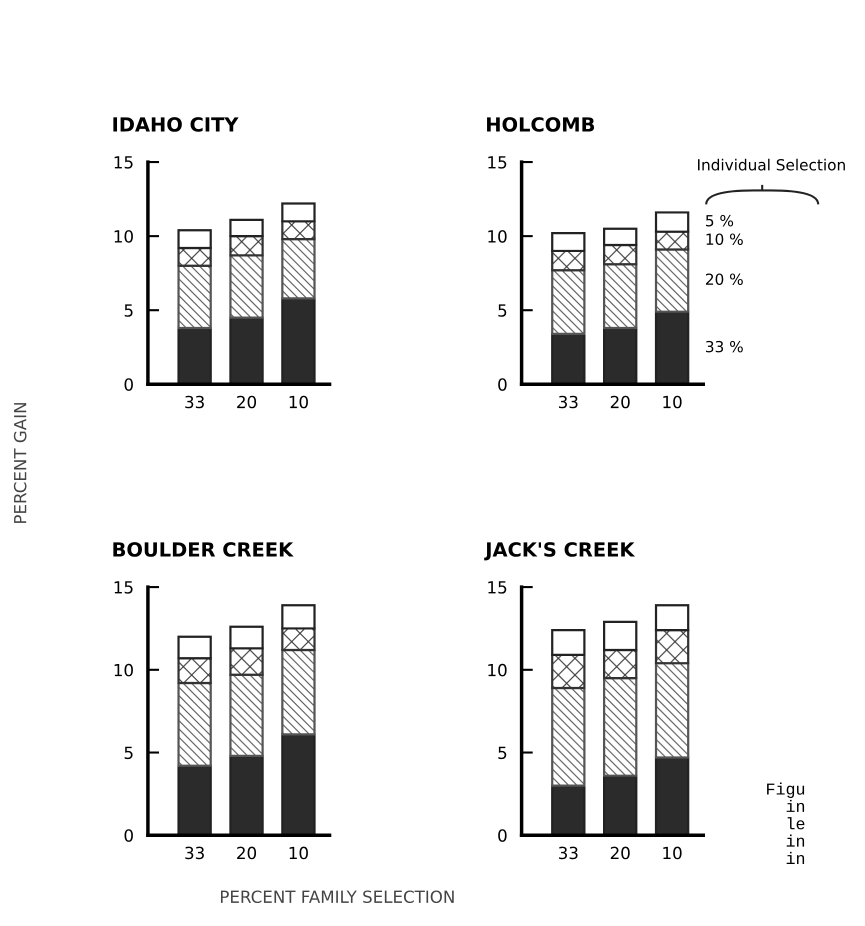  I want to click on chart-title: BOULDER CREEK, so click(203, 549).